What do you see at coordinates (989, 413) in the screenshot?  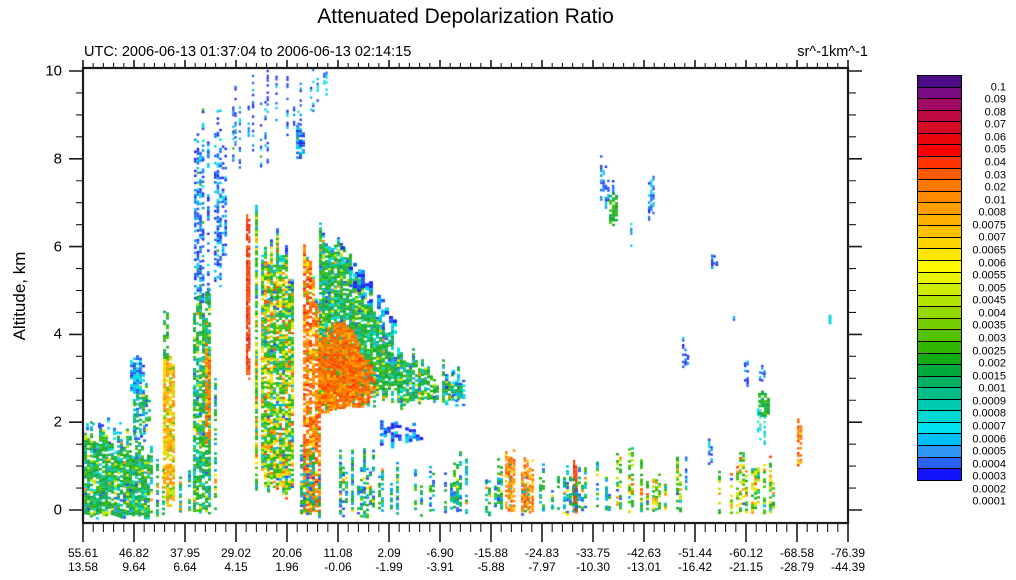 I see `colorbar-label: 0.0008` at bounding box center [989, 413].